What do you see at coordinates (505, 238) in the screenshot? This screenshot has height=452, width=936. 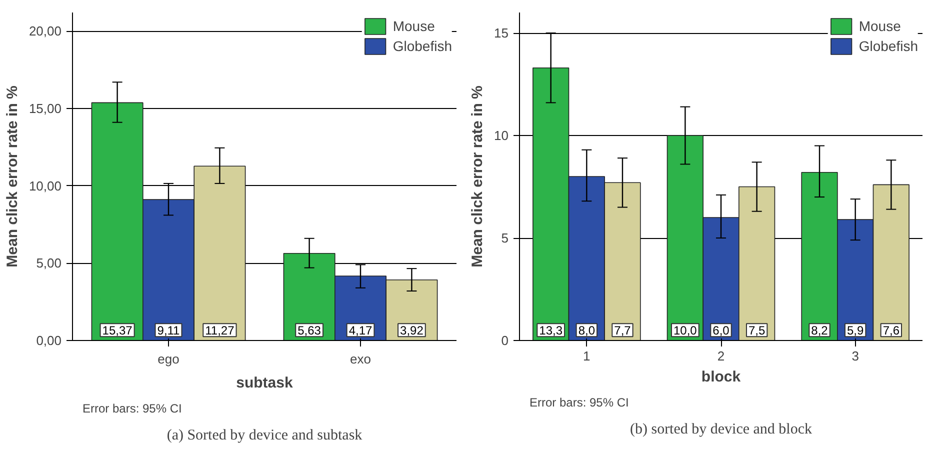 I see `y-tick-label: 5` at bounding box center [505, 238].